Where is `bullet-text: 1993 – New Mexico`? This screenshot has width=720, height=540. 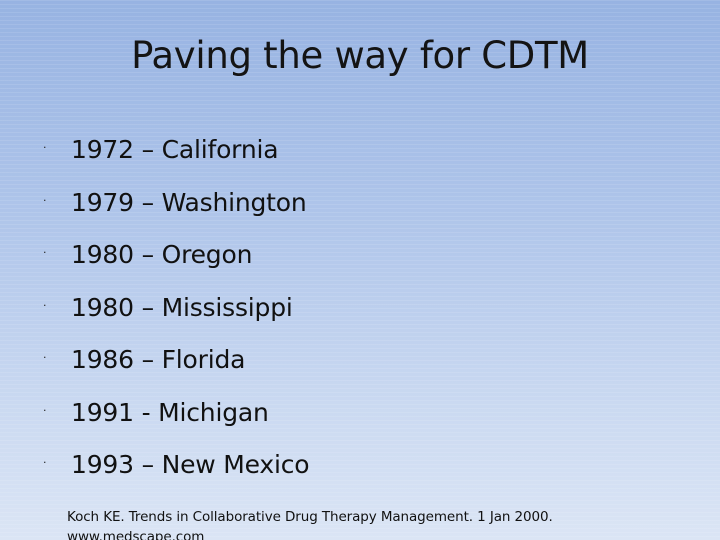
bullet-text: 1993 – New Mexico is located at coordinates (190, 465).